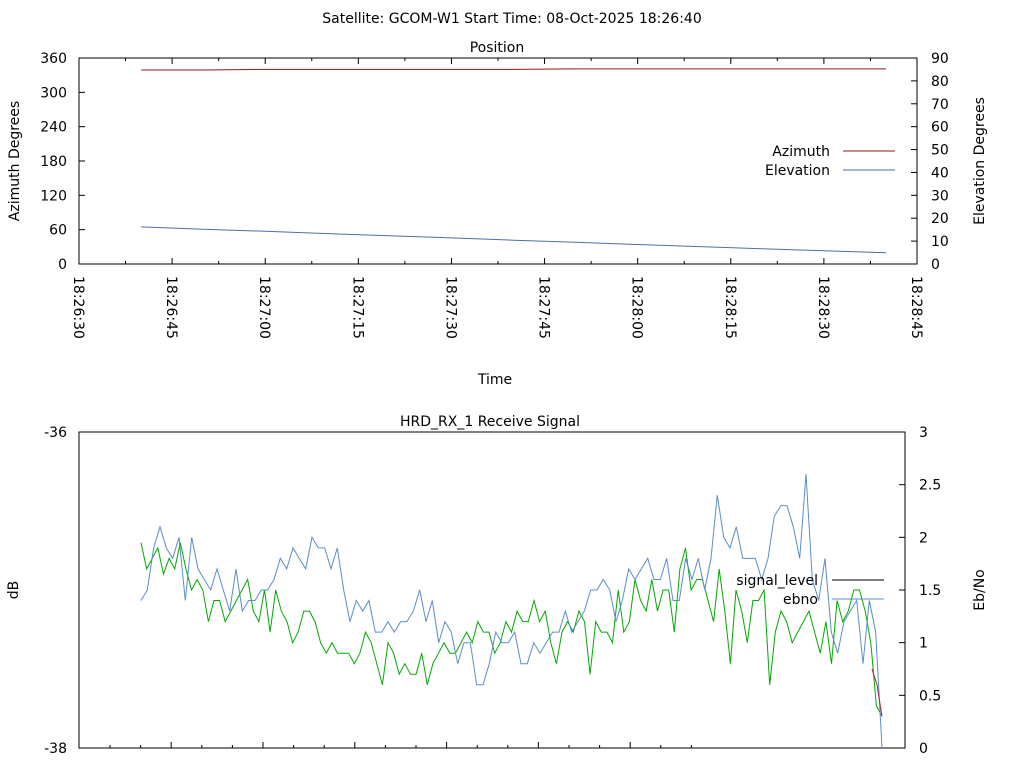  What do you see at coordinates (923, 644) in the screenshot?
I see `y2-tick-label: 1` at bounding box center [923, 644].